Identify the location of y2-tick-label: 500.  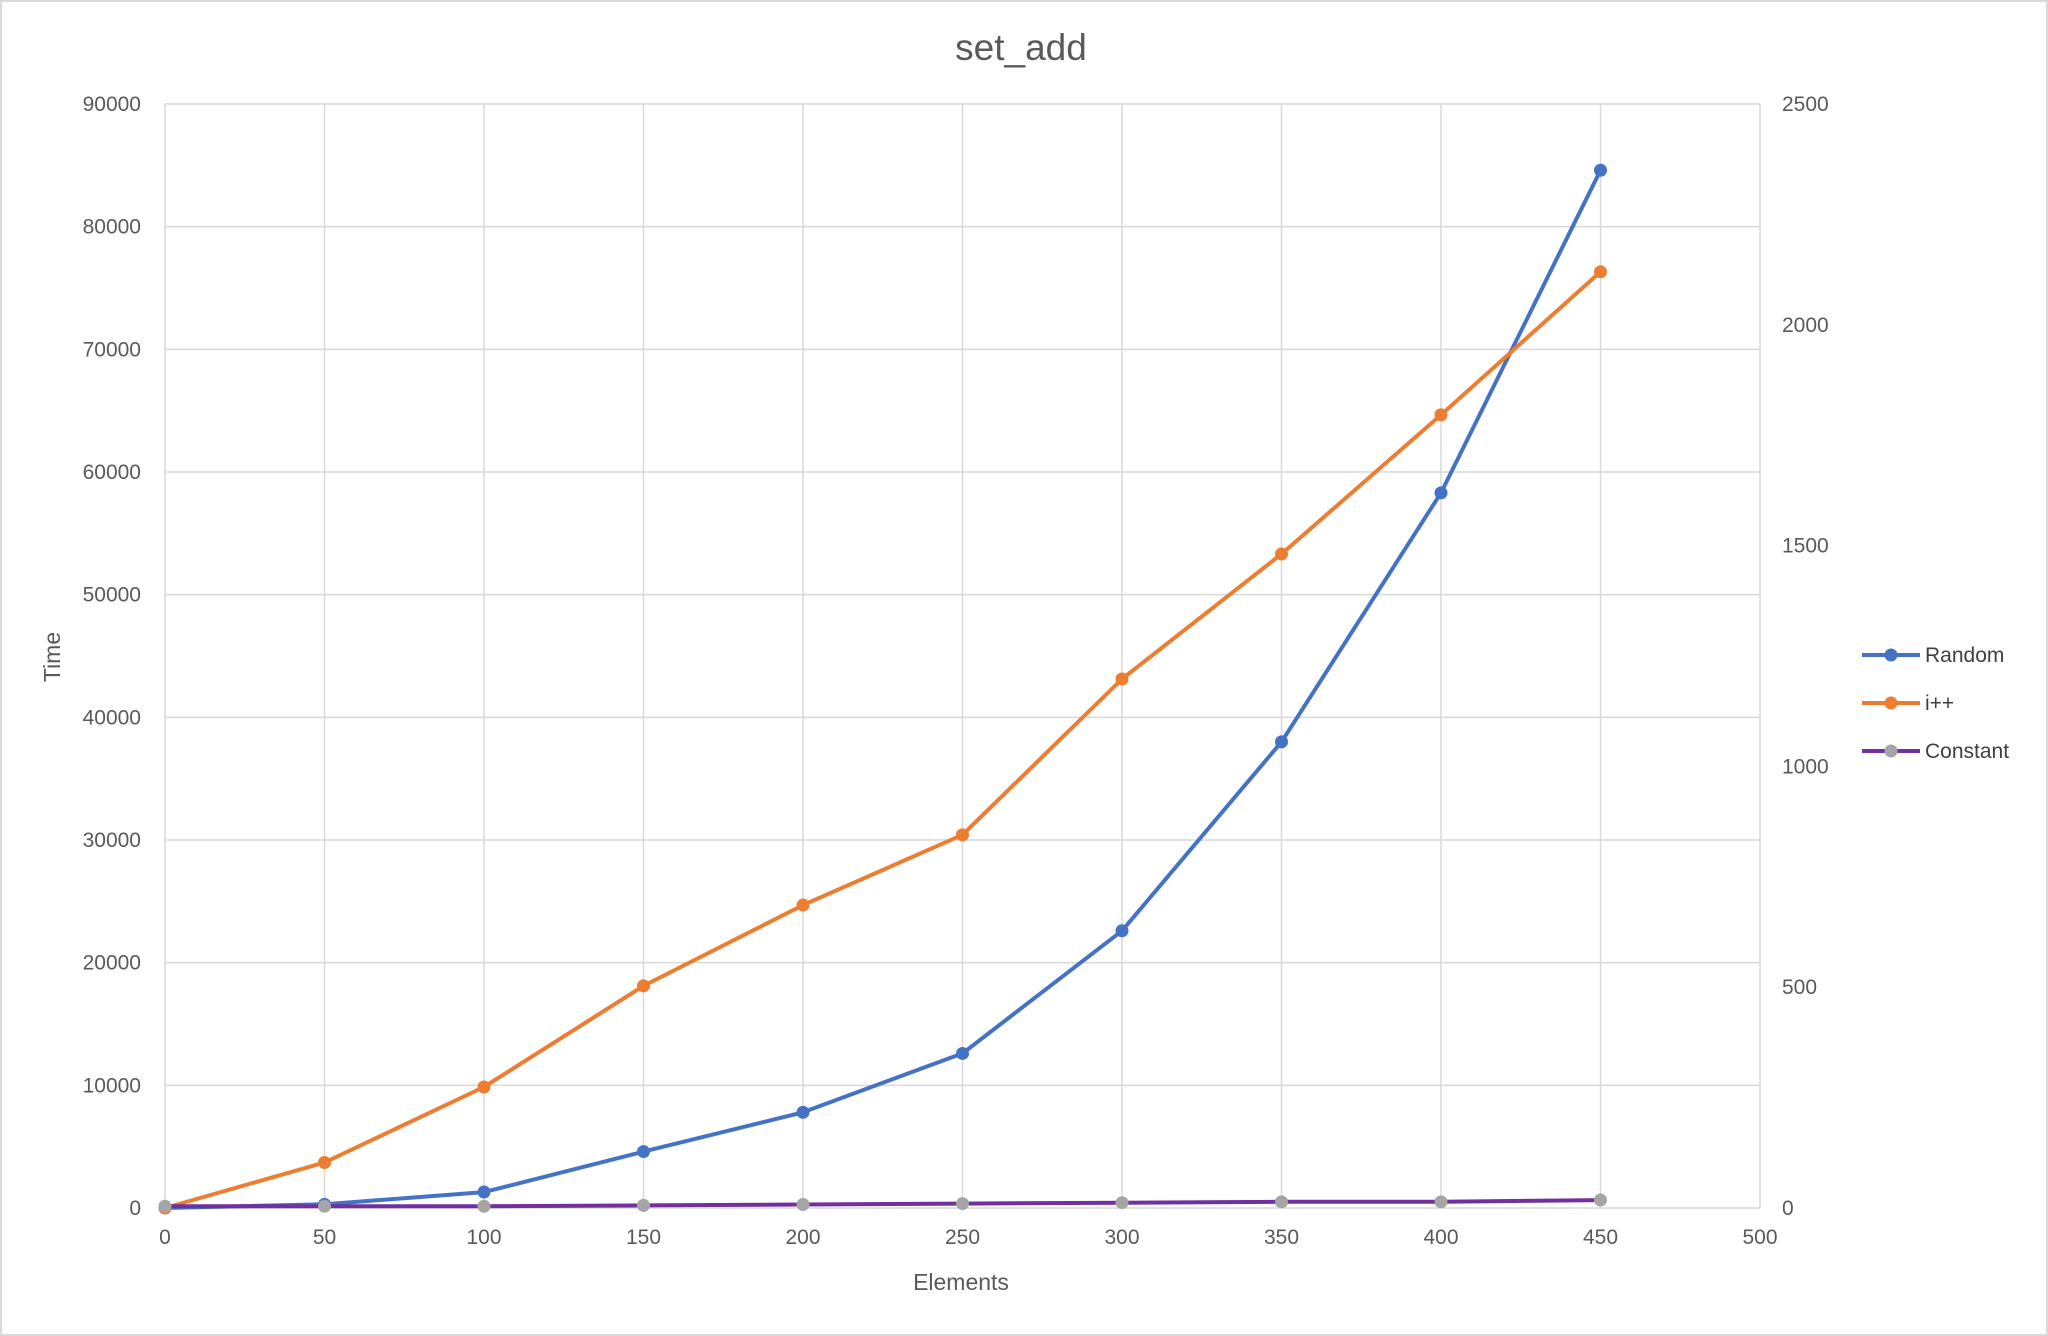
(1799, 987).